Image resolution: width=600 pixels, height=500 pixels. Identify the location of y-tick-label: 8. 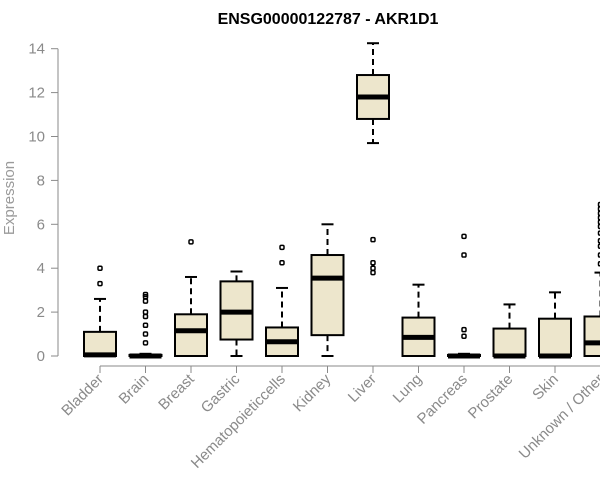
(41, 180).